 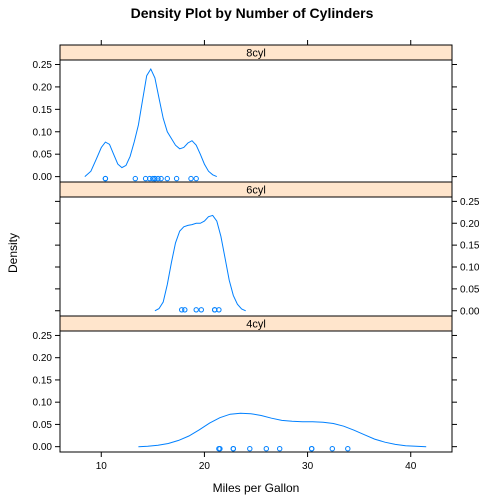 What do you see at coordinates (43, 336) in the screenshot?
I see `y-tick-label-4cyl-5: 0.25` at bounding box center [43, 336].